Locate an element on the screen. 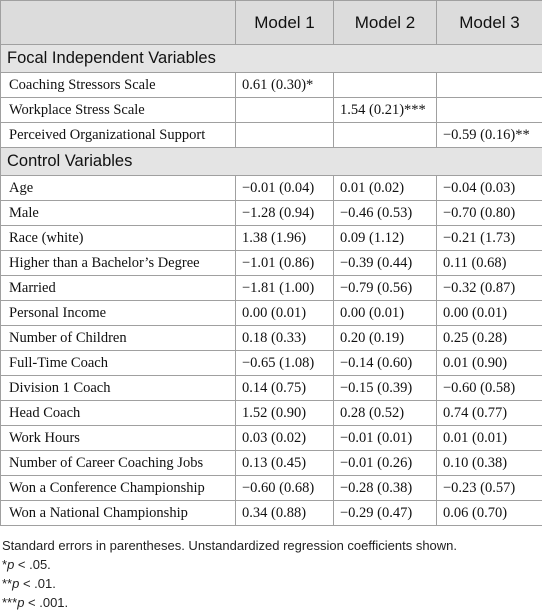  threshold: < .01. is located at coordinates (37, 583).